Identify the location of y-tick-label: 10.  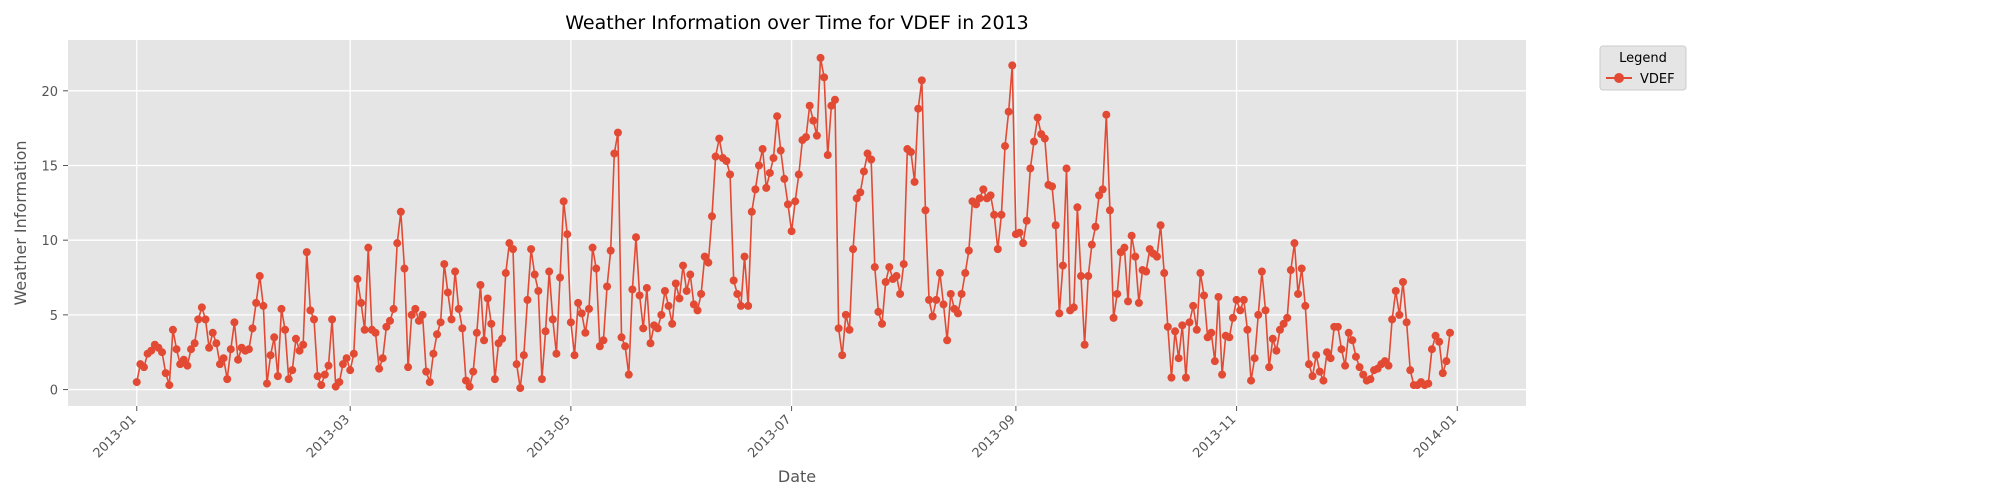
(49, 241).